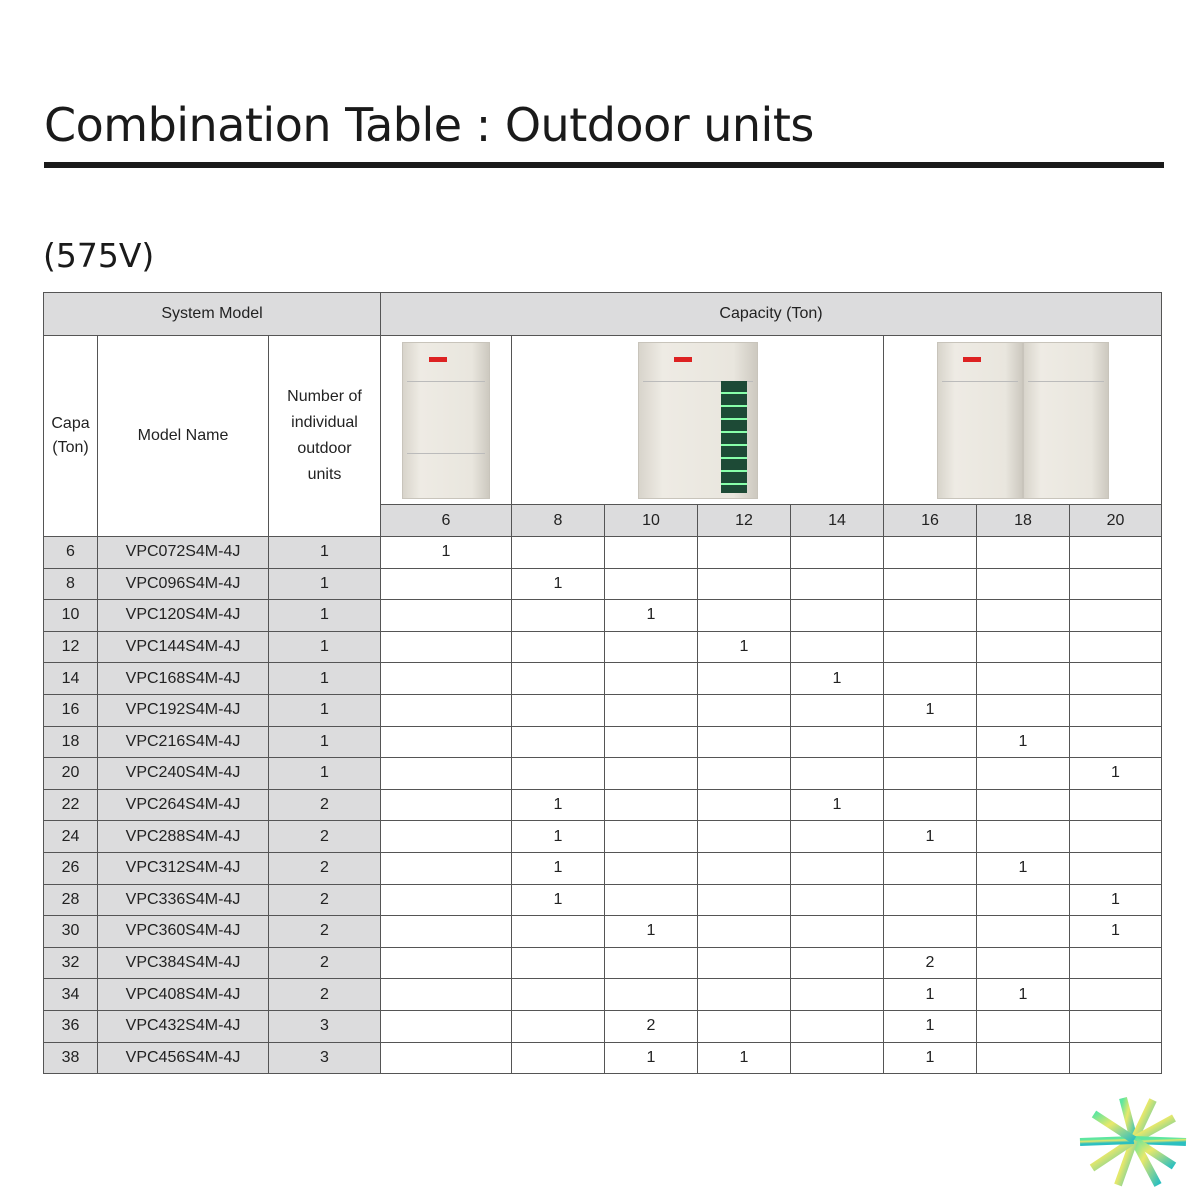  What do you see at coordinates (183, 805) in the screenshot?
I see `model-name-cell: VPC264S4M-4J` at bounding box center [183, 805].